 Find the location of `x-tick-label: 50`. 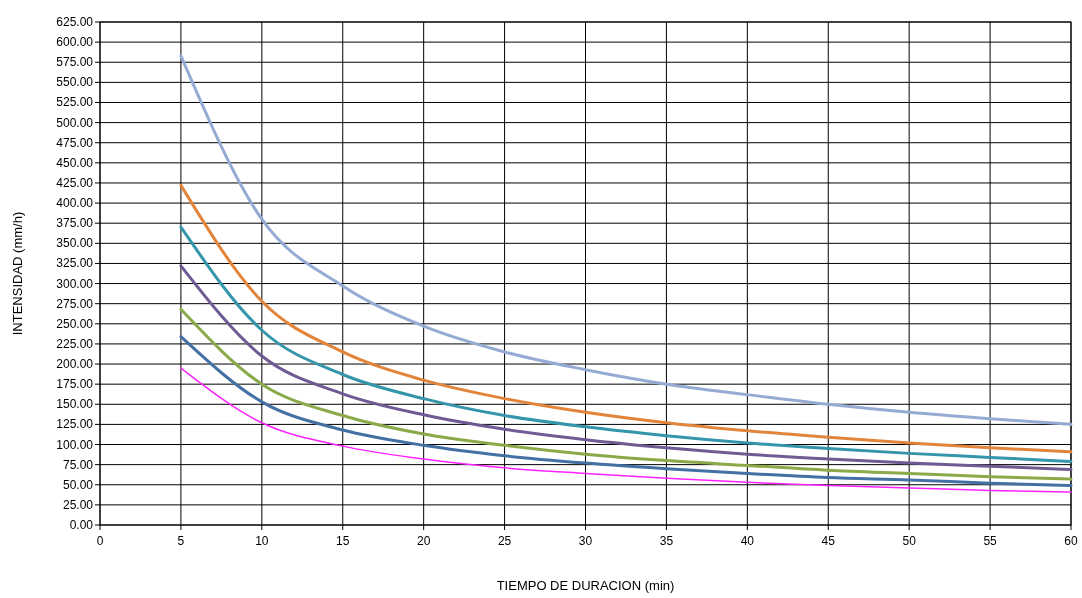

x-tick-label: 50 is located at coordinates (909, 541).